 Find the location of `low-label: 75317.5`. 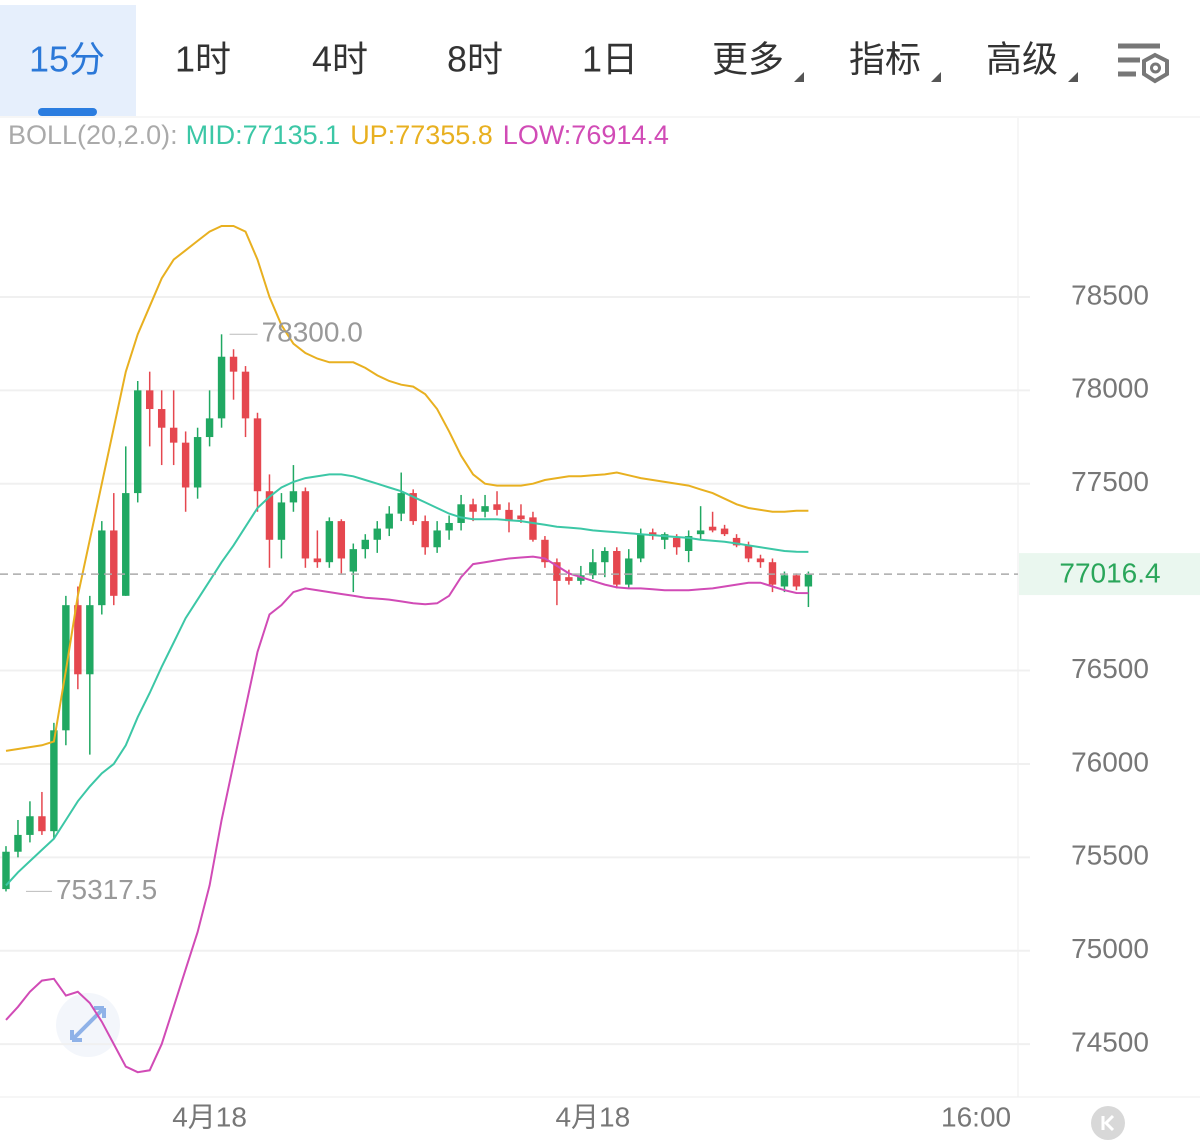

low-label: 75317.5 is located at coordinates (106, 889).